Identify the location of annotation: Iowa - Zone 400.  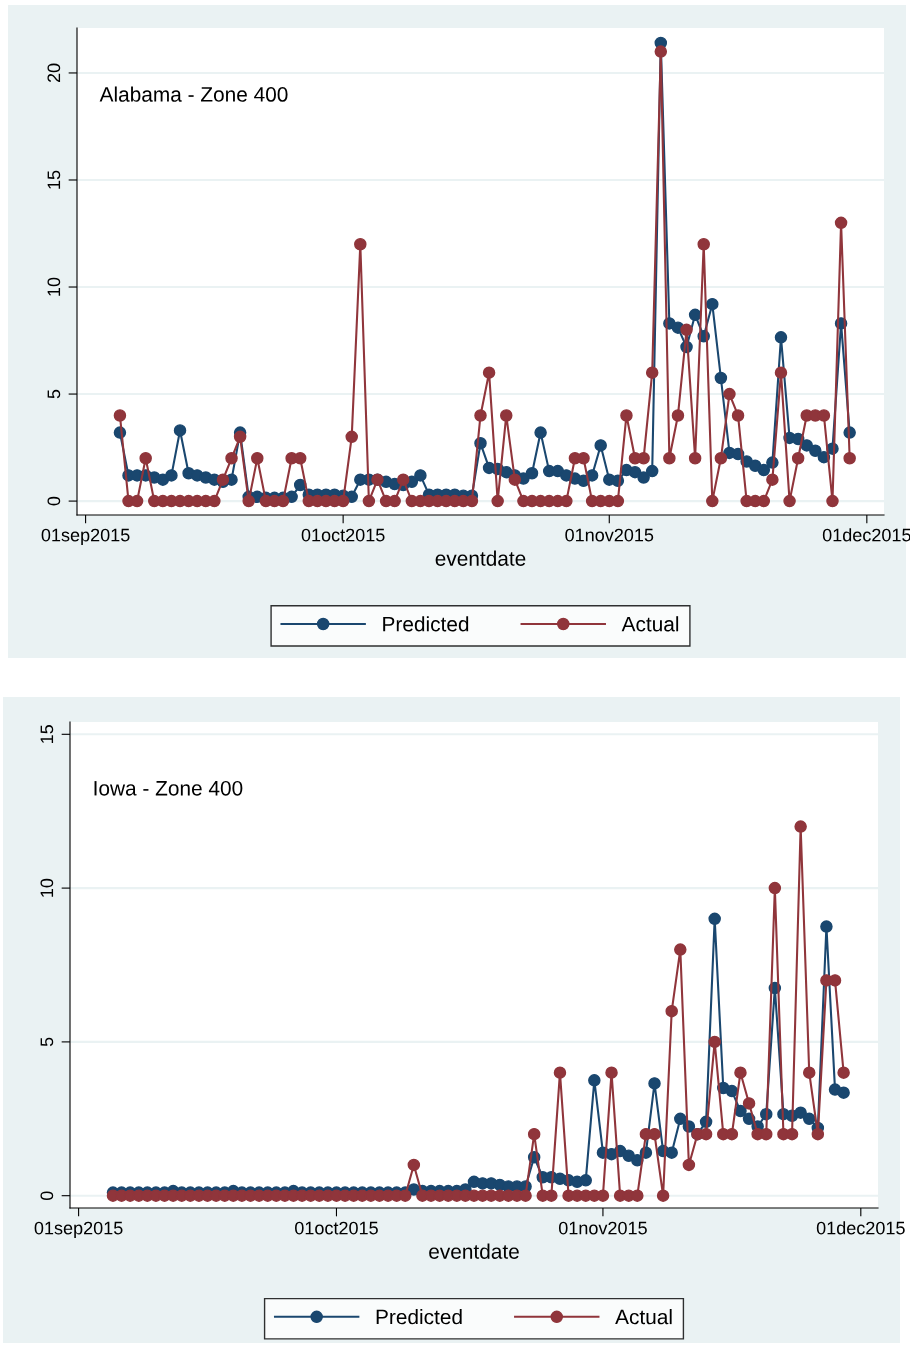
(168, 788).